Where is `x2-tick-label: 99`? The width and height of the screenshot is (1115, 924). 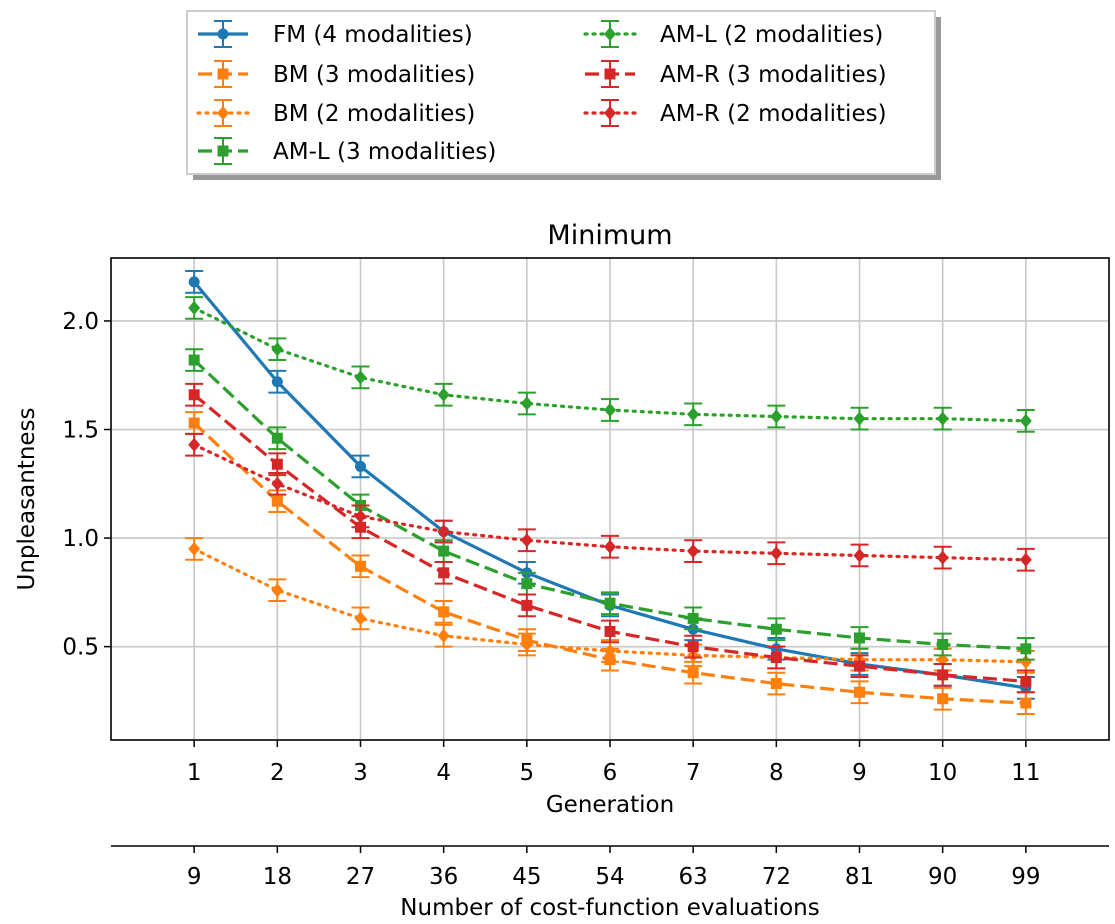 x2-tick-label: 99 is located at coordinates (1025, 877).